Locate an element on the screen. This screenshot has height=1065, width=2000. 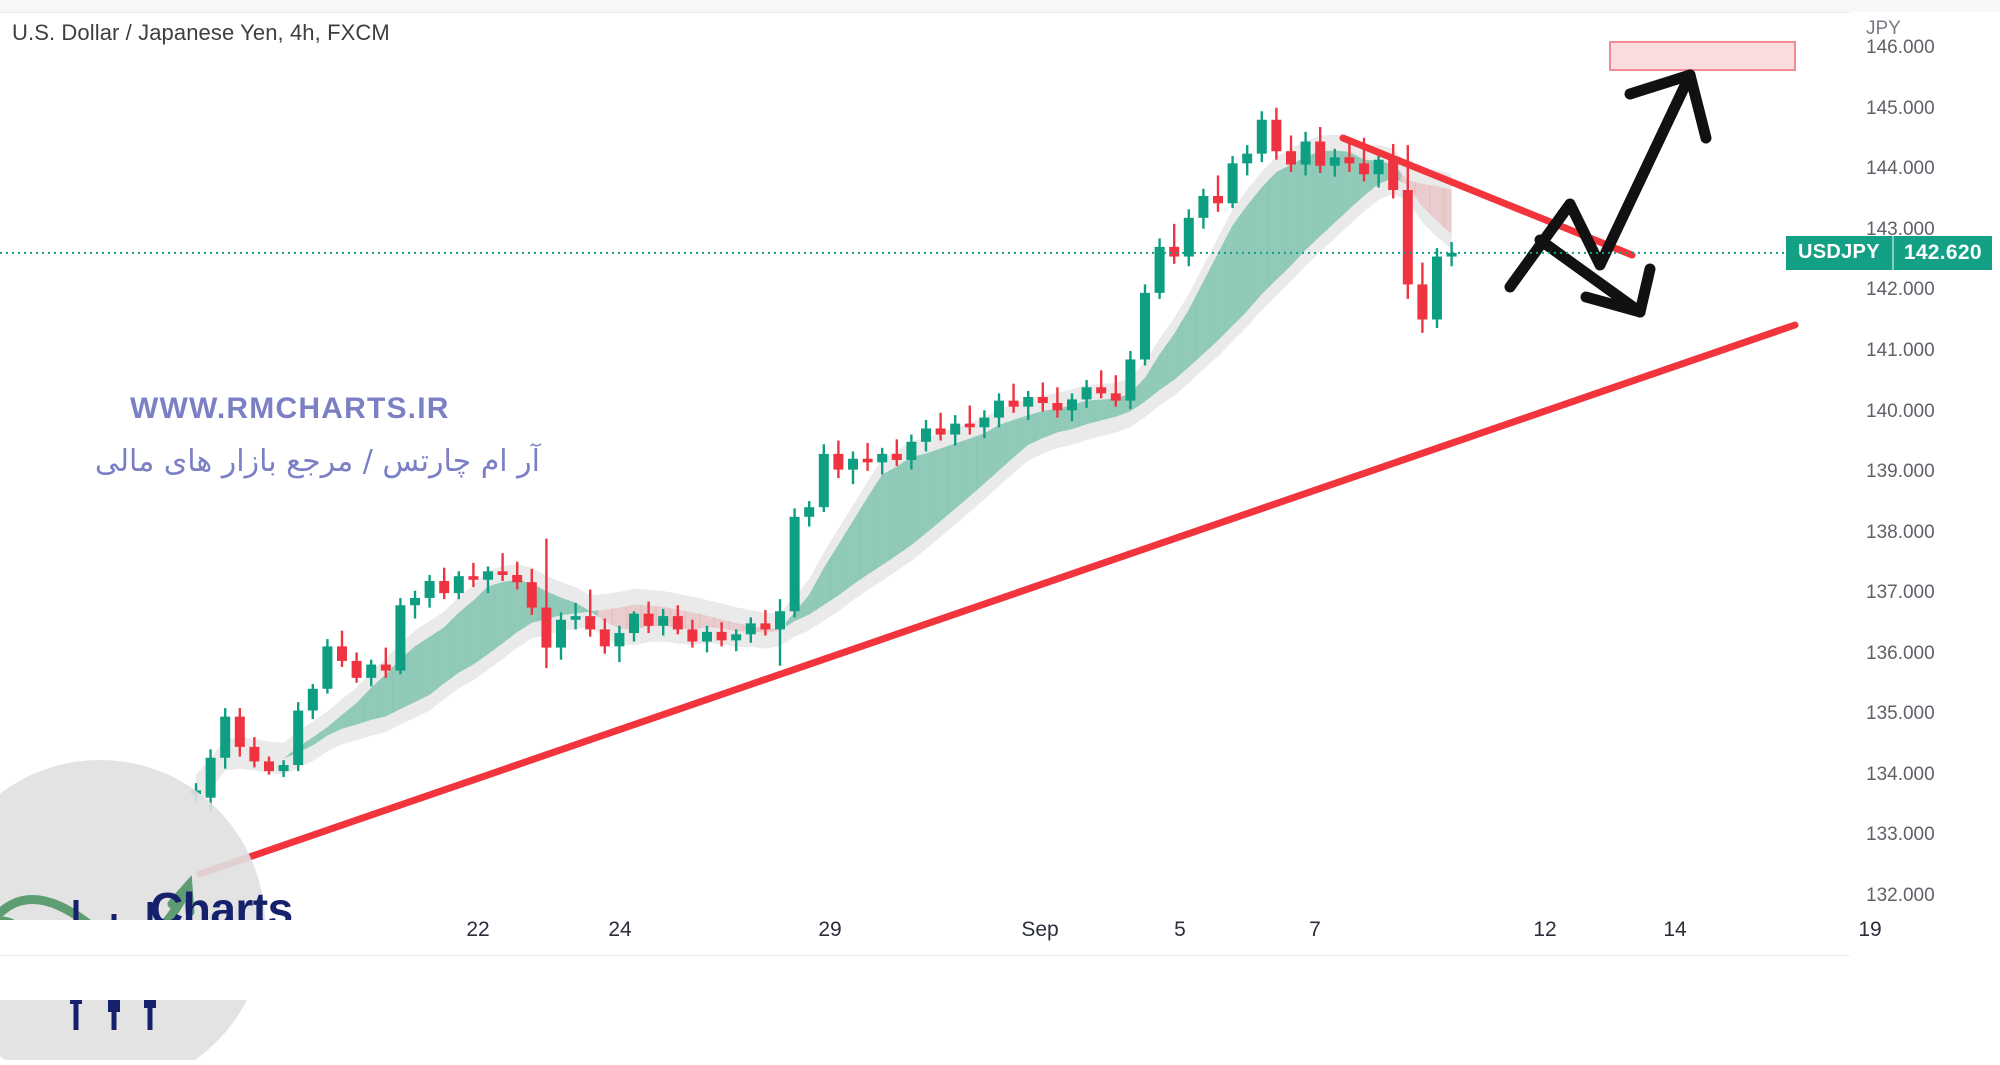
time-axis-tick: 5 is located at coordinates (1180, 929).